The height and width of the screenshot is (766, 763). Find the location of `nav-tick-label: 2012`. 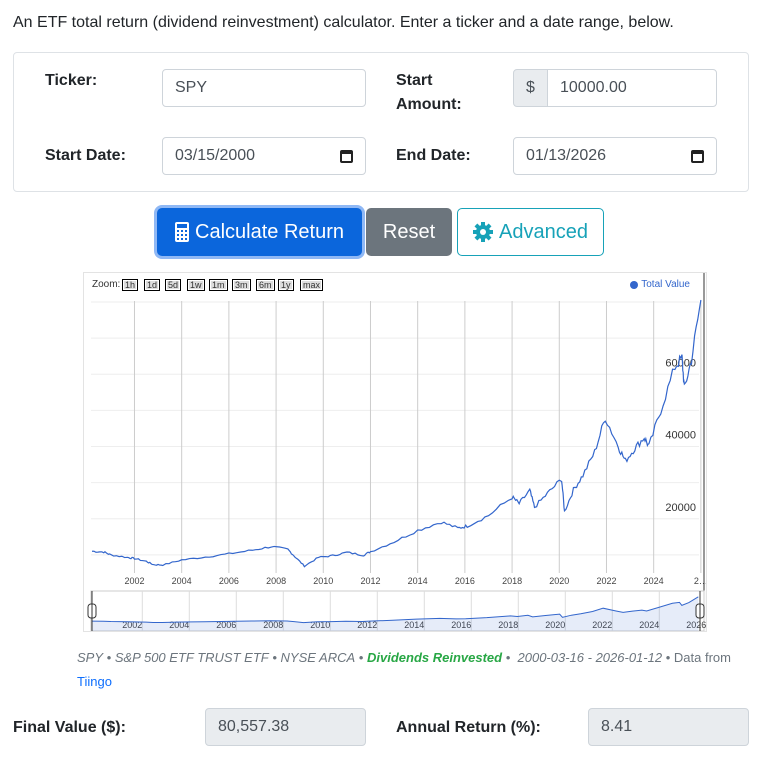

nav-tick-label: 2012 is located at coordinates (367, 625).